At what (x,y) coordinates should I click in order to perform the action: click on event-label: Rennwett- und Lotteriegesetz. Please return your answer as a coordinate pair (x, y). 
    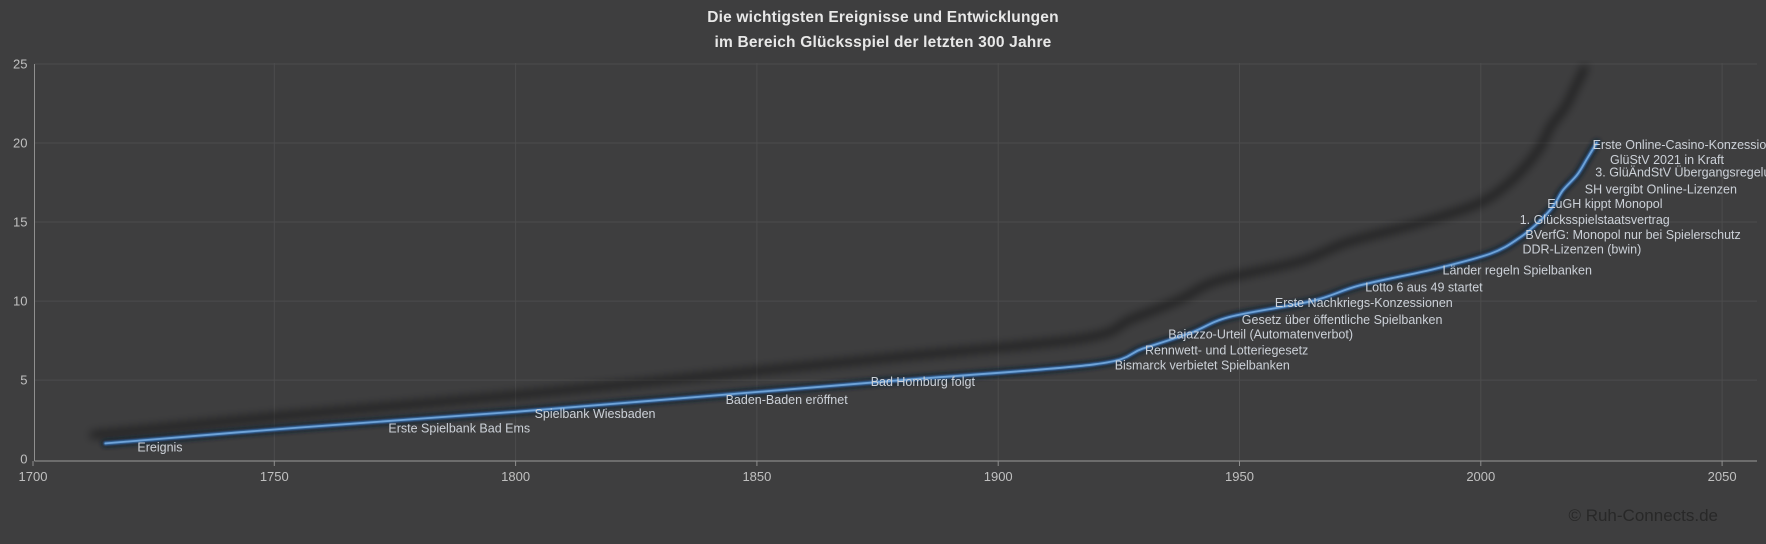
    Looking at the image, I should click on (1226, 351).